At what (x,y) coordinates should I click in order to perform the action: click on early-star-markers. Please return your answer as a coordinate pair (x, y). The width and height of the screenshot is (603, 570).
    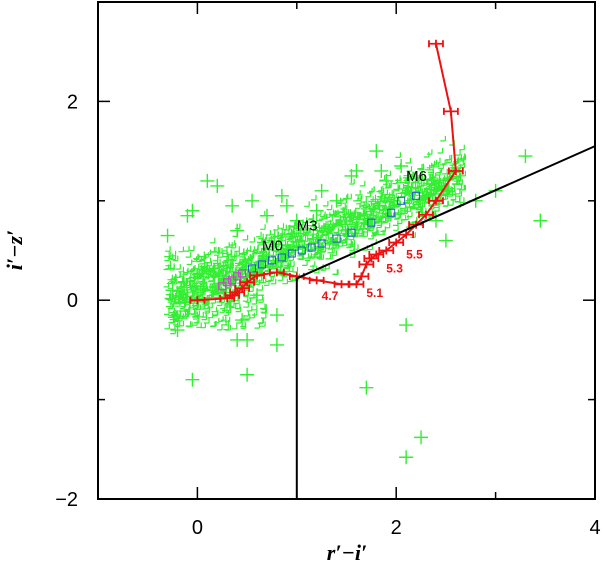
    Looking at the image, I should click on (232, 280).